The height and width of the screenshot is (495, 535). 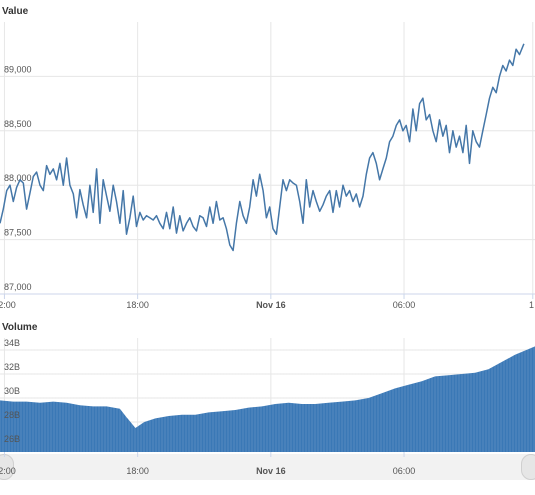 What do you see at coordinates (404, 305) in the screenshot?
I see `value-x-tick-label: 06:00` at bounding box center [404, 305].